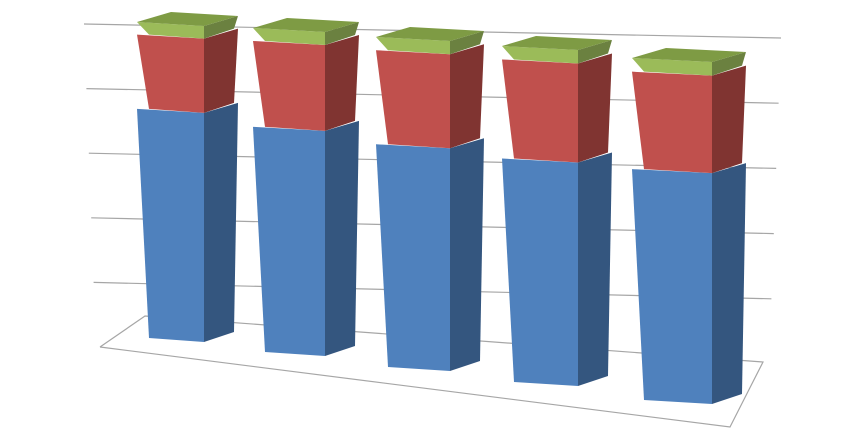  What do you see at coordinates (342, 82) in the screenshot?
I see `bar-2-segment-2-side` at bounding box center [342, 82].